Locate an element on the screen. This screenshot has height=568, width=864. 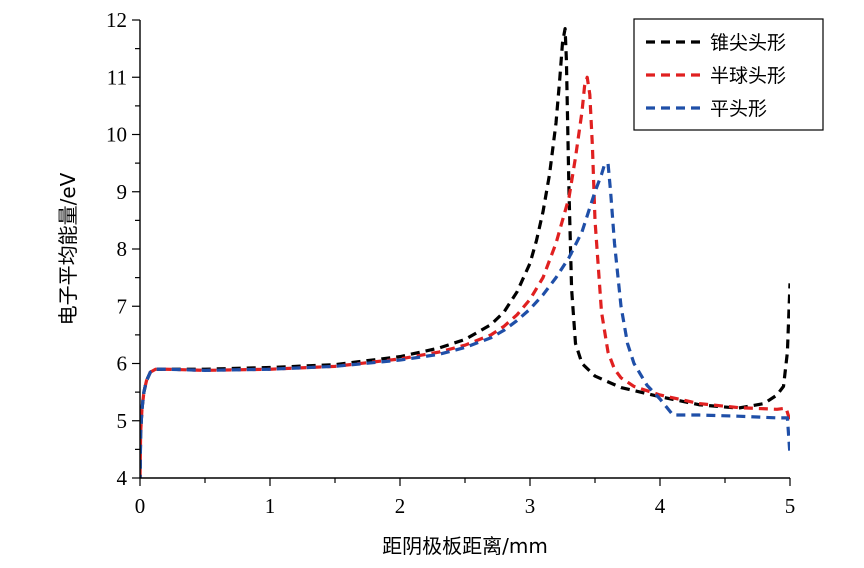
x-tick-label: 1 is located at coordinates (270, 506).